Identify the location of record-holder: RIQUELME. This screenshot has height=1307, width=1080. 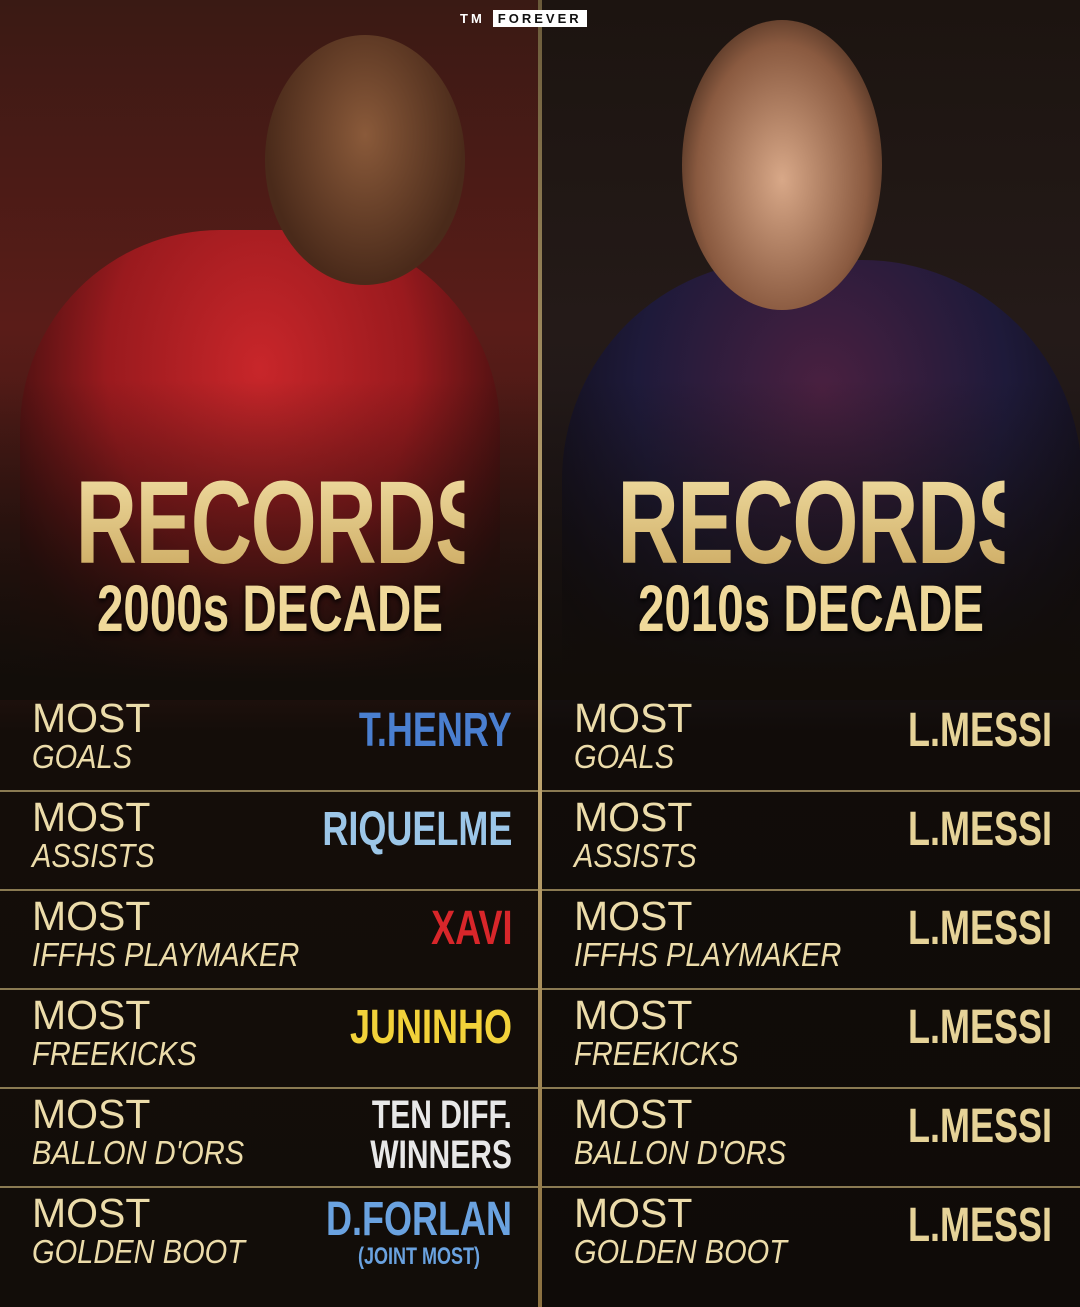
(416, 829).